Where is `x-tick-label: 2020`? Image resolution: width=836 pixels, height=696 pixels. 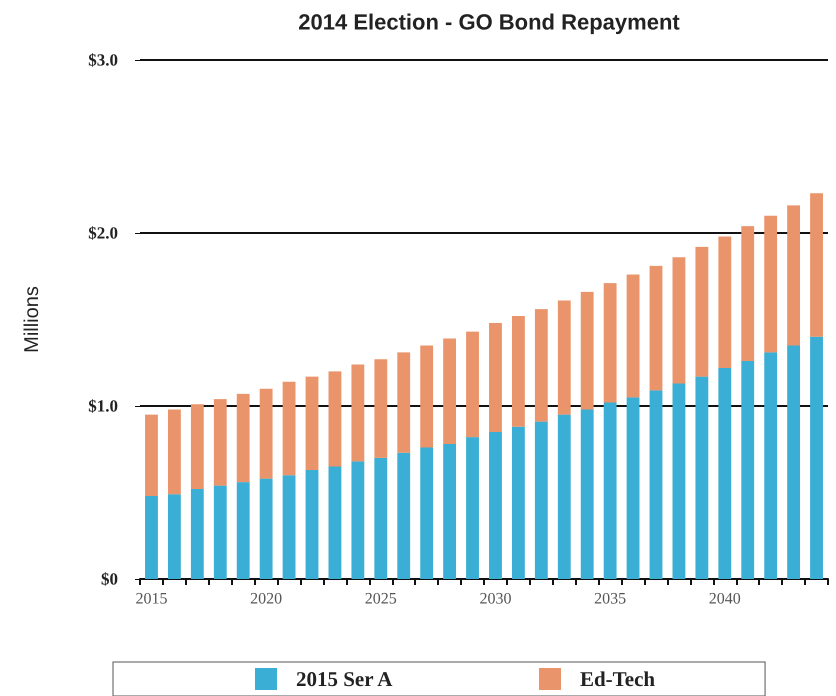
x-tick-label: 2020 is located at coordinates (266, 599).